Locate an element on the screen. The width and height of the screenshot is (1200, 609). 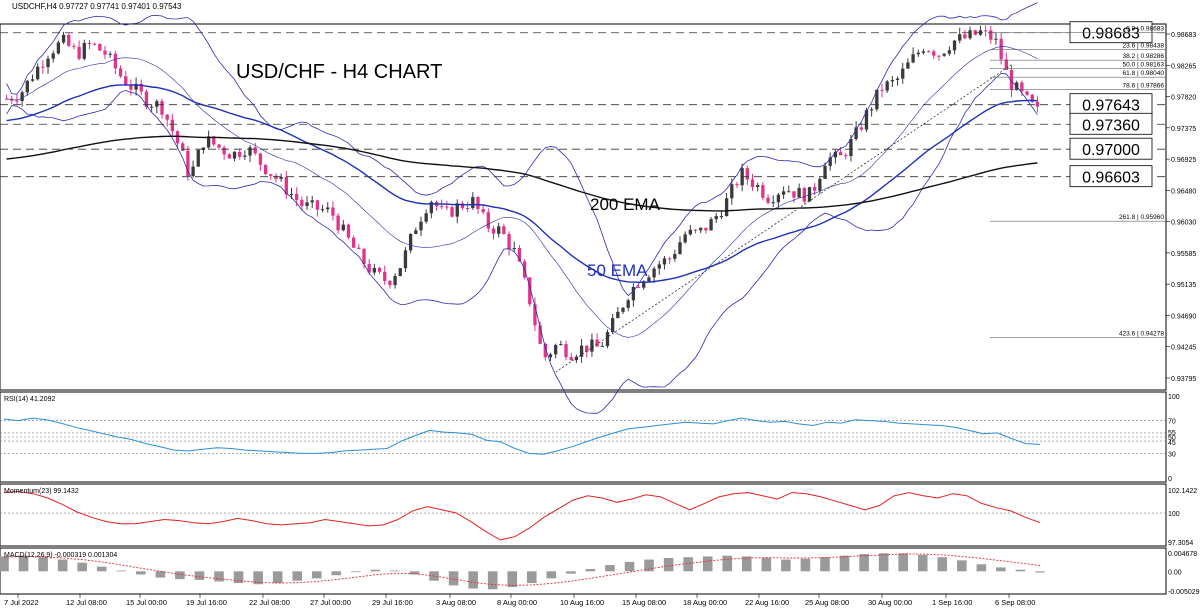
rsi-label: RSI(14) 41.2092 is located at coordinates (29, 399).